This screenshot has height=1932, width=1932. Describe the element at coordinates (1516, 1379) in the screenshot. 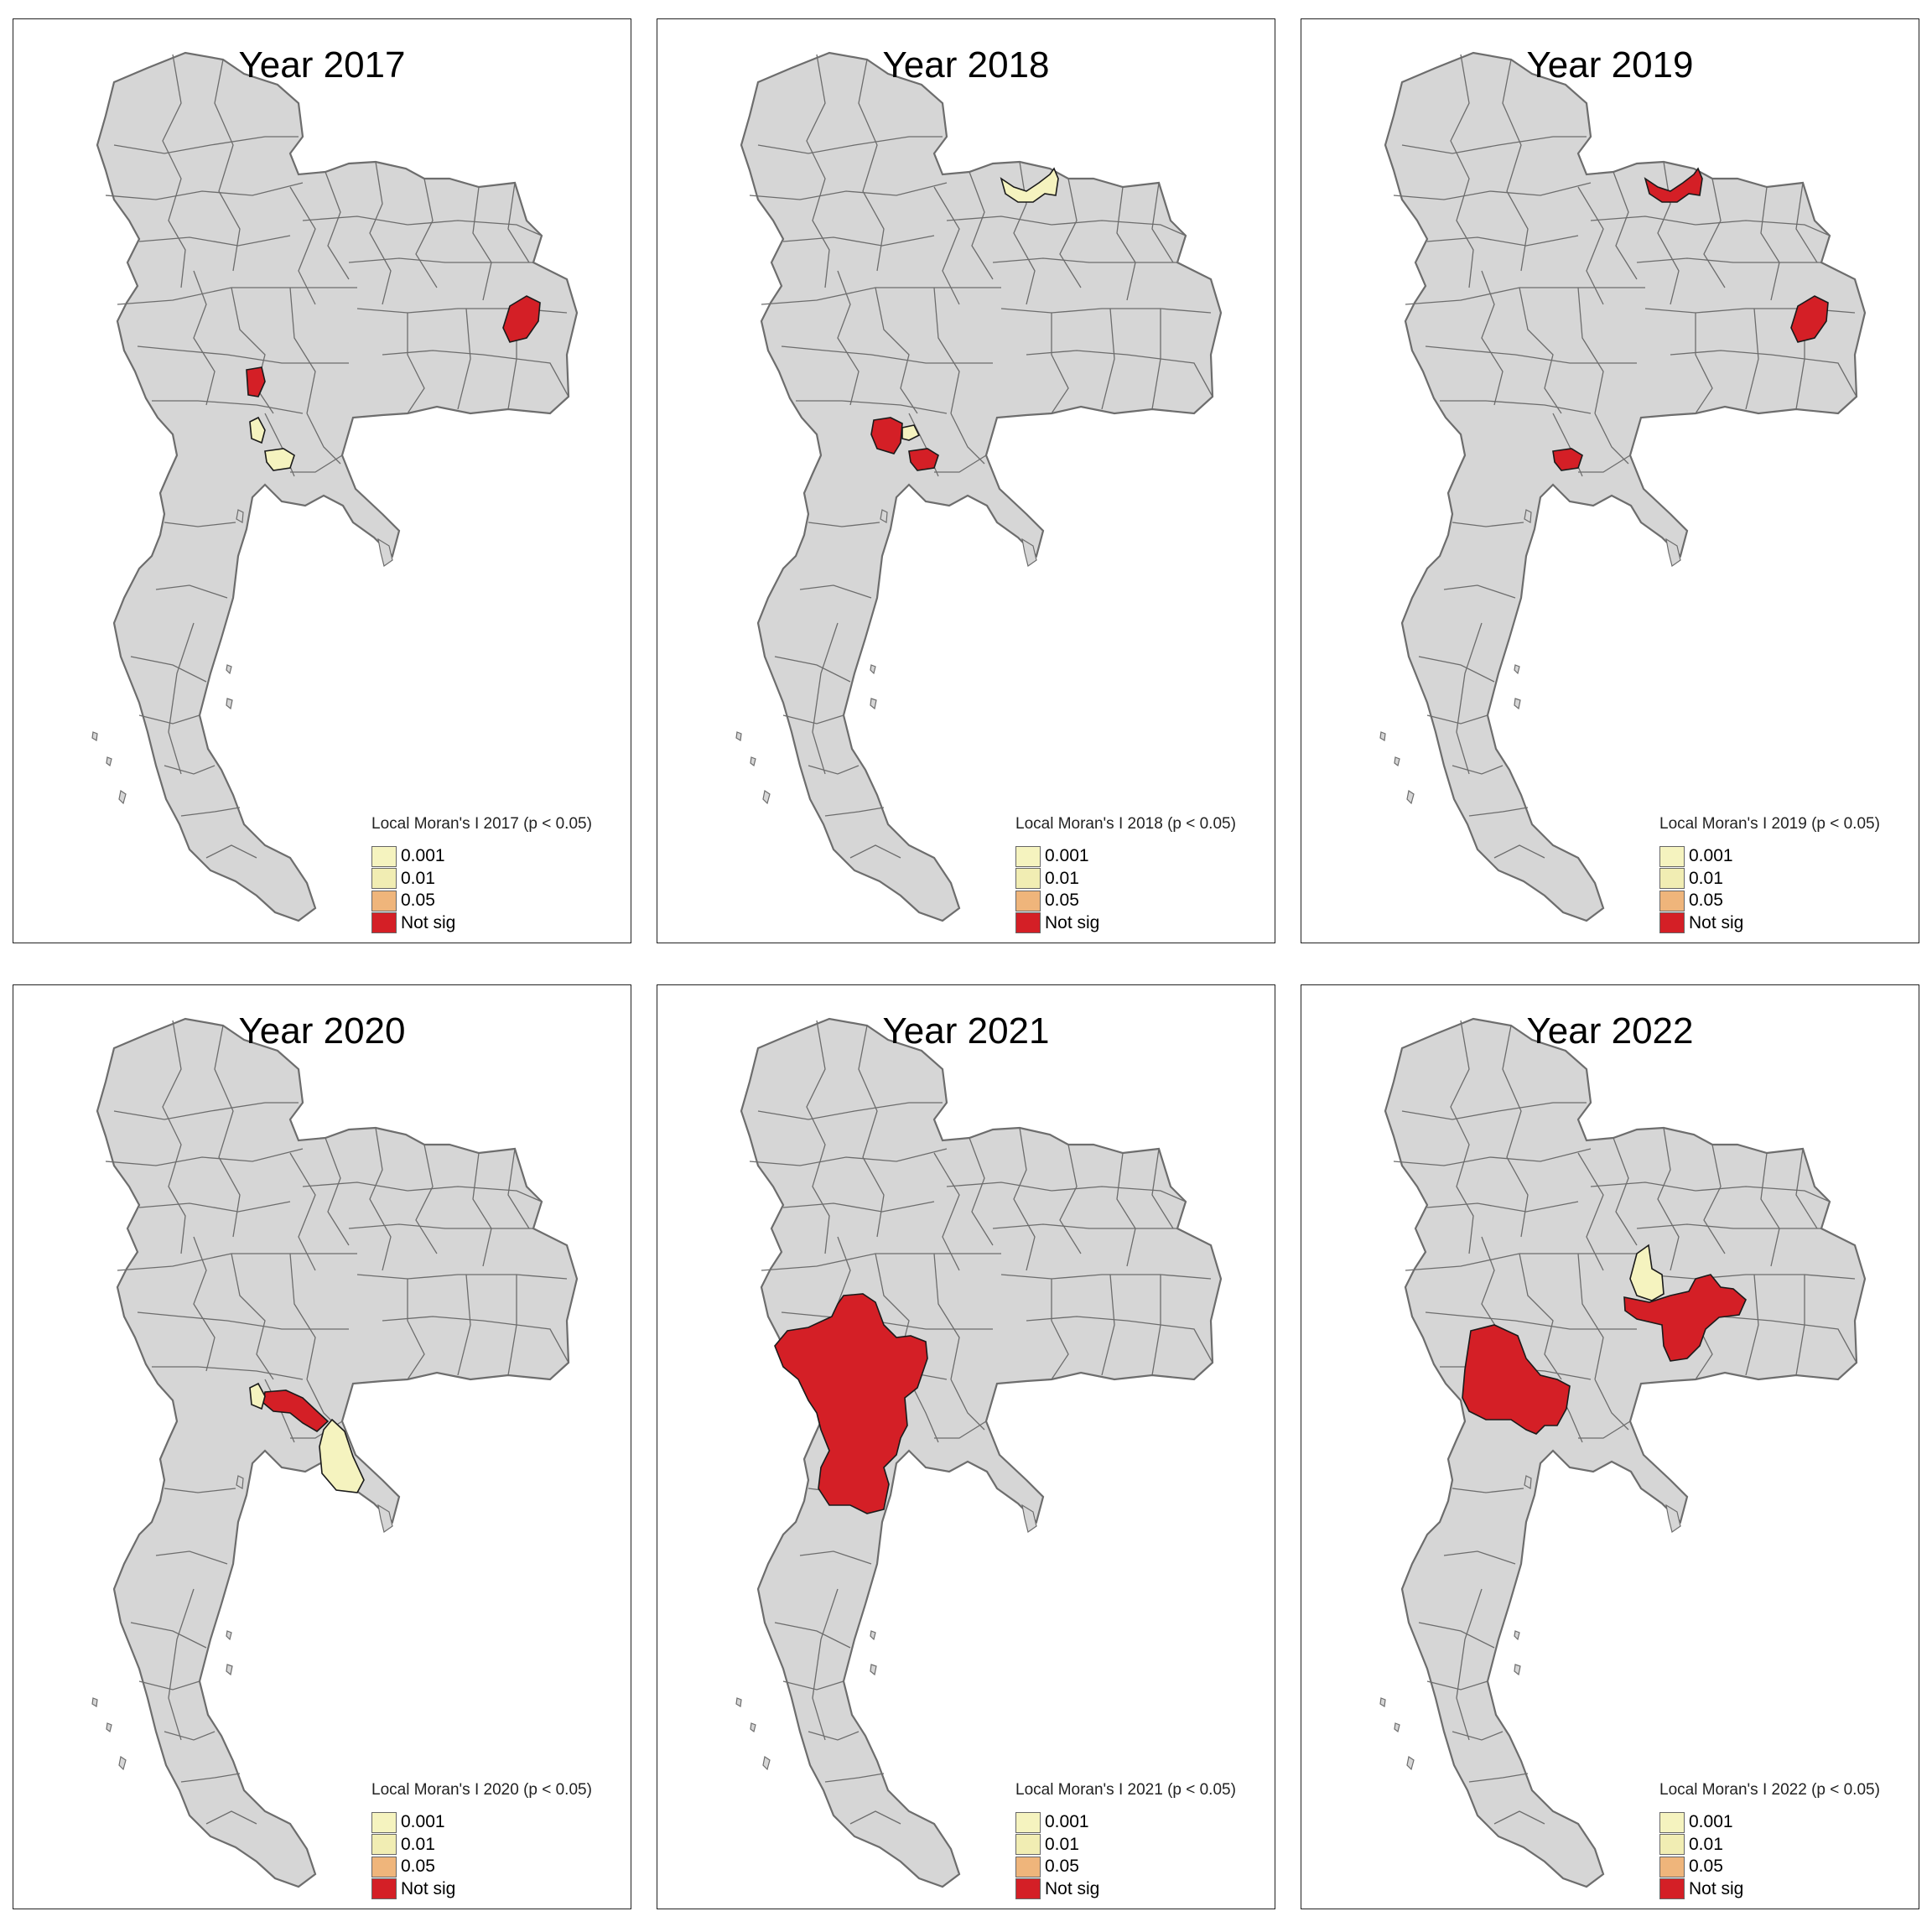

I see `cluster-region-central-block` at that location.